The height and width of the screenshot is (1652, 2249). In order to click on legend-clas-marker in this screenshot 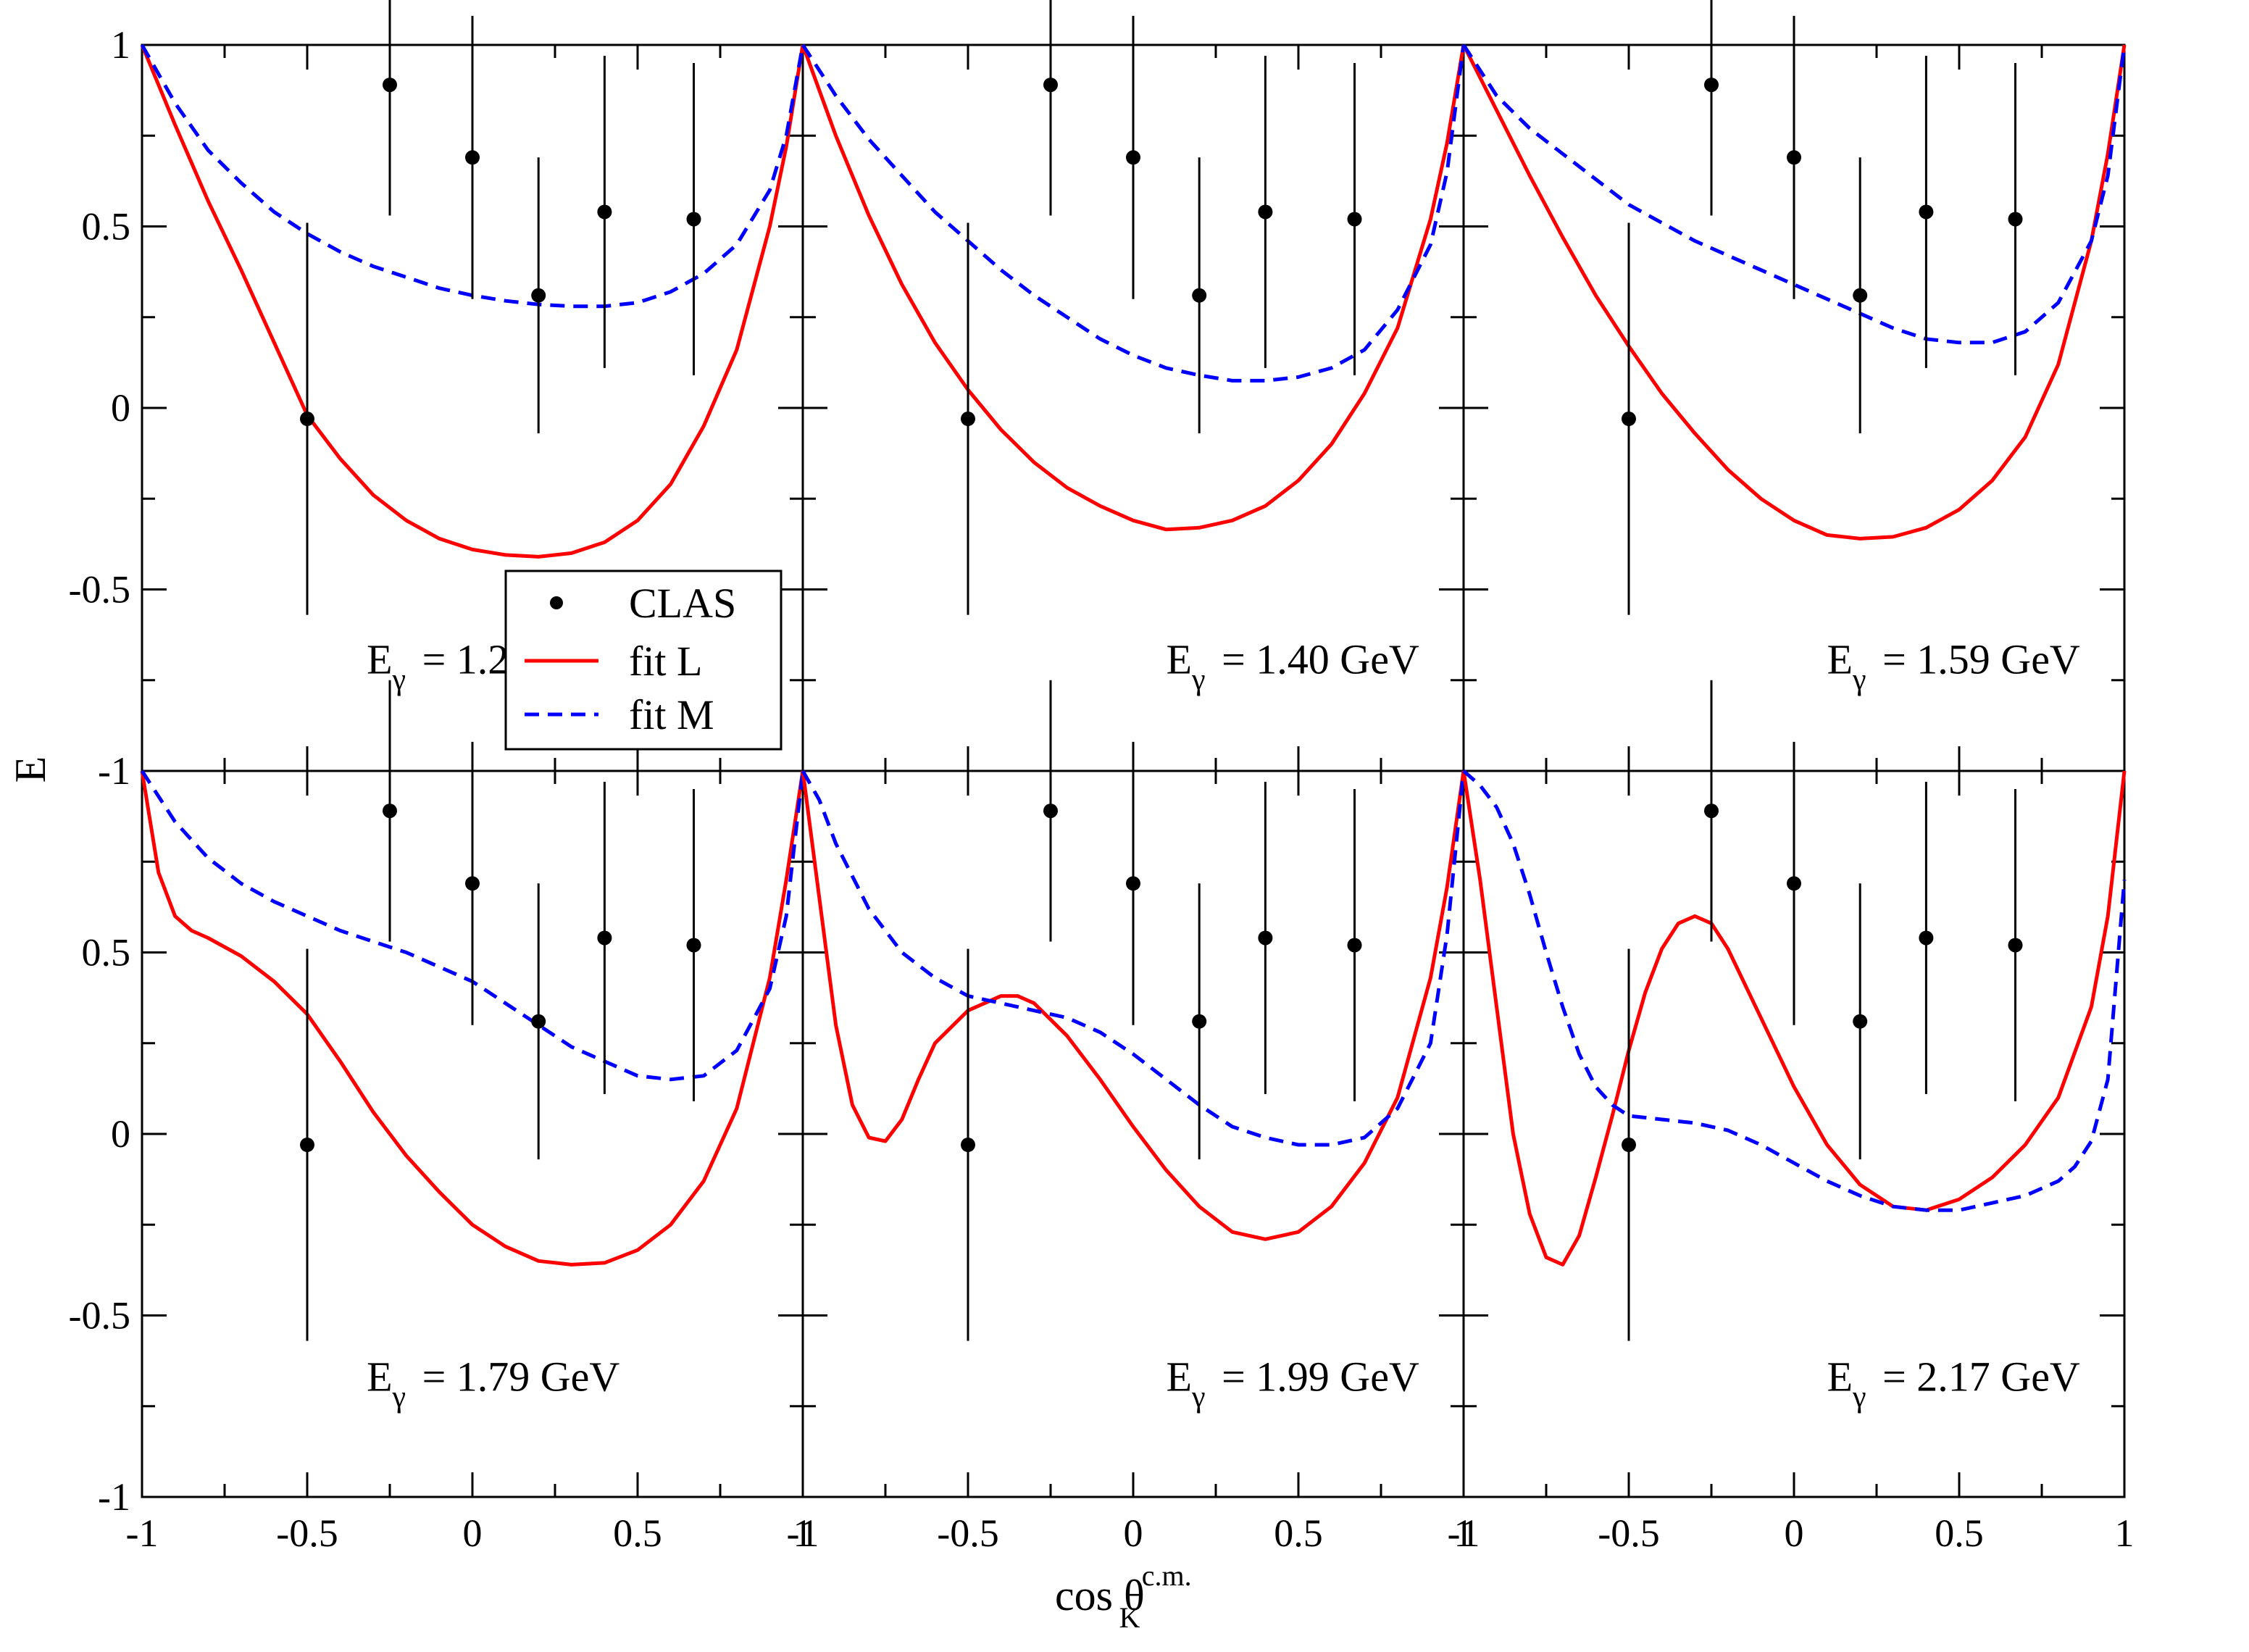, I will do `click(556, 602)`.